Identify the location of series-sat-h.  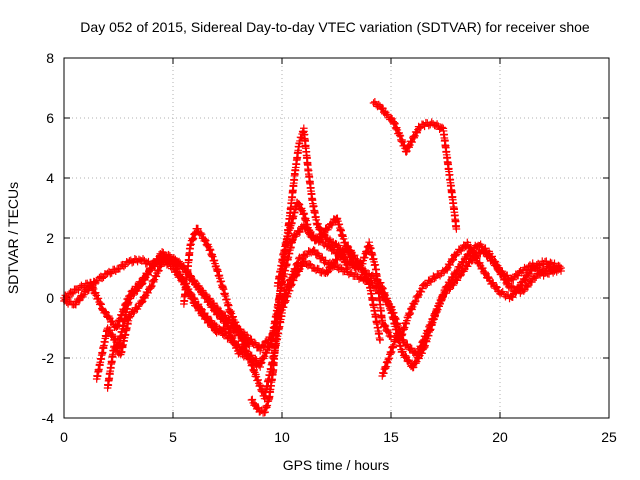
(331, 293).